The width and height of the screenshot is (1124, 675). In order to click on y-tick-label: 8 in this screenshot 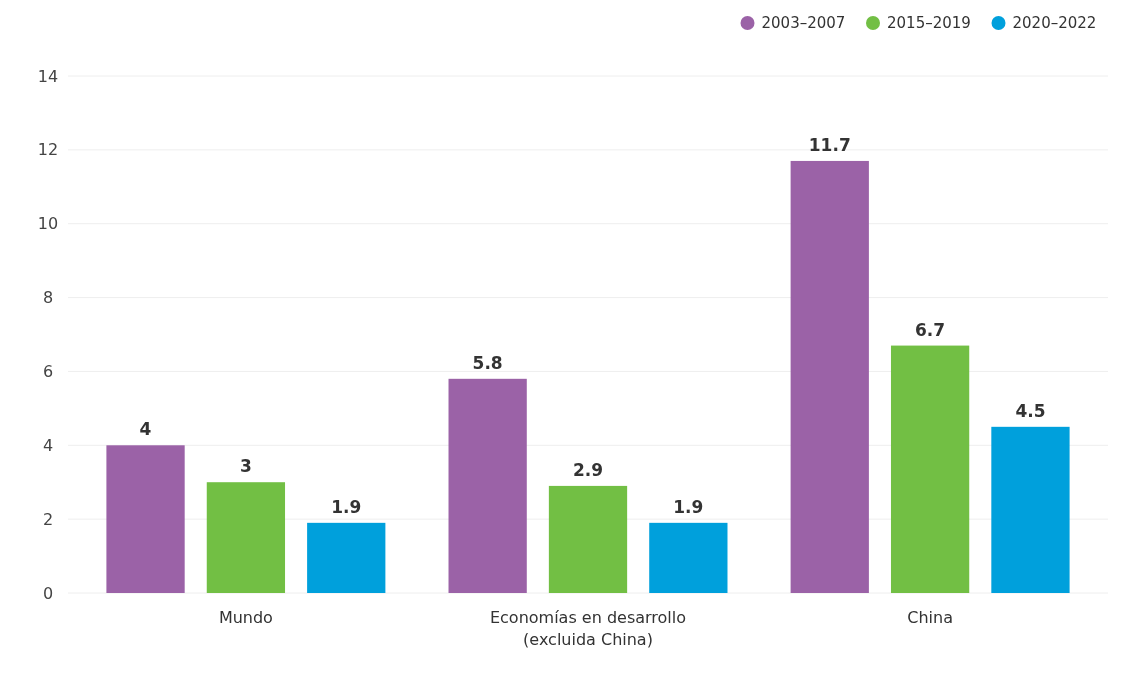, I will do `click(48, 298)`.